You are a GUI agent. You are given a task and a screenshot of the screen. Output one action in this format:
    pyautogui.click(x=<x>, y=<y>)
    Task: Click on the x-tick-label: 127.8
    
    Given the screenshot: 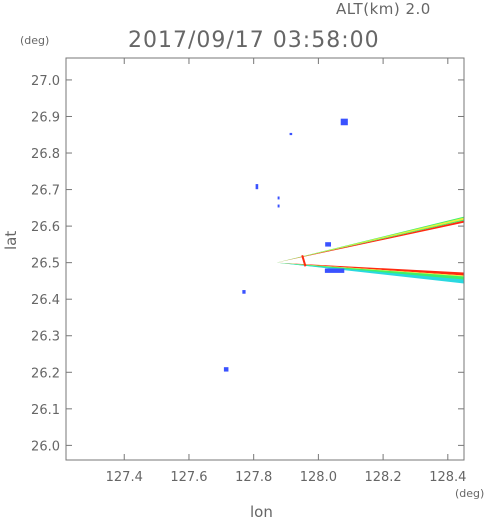 What is the action you would take?
    pyautogui.click(x=253, y=477)
    